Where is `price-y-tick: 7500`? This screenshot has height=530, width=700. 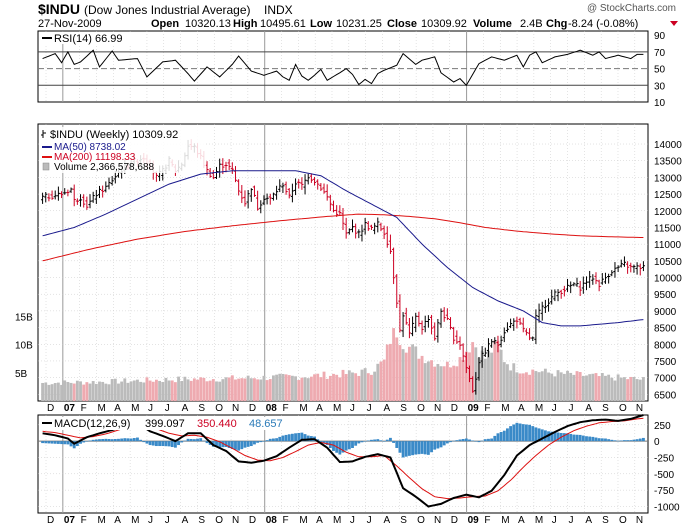 price-y-tick: 7500 is located at coordinates (665, 362).